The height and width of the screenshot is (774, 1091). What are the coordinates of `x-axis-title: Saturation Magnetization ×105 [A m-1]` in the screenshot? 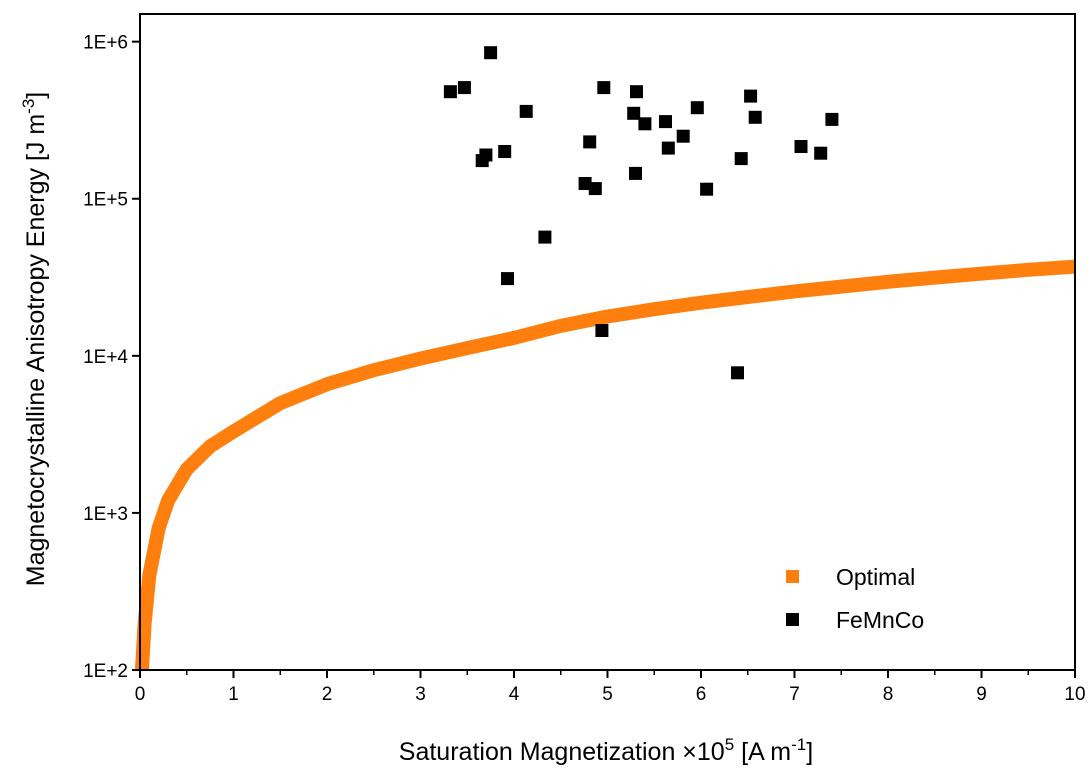 It's located at (606, 750).